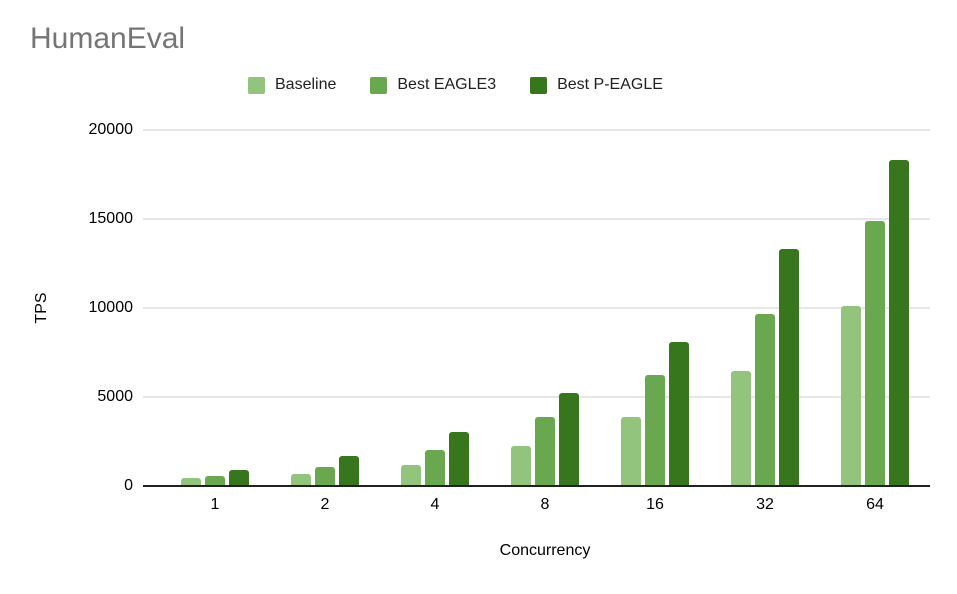  What do you see at coordinates (306, 84) in the screenshot?
I see `legend-label: Baseline` at bounding box center [306, 84].